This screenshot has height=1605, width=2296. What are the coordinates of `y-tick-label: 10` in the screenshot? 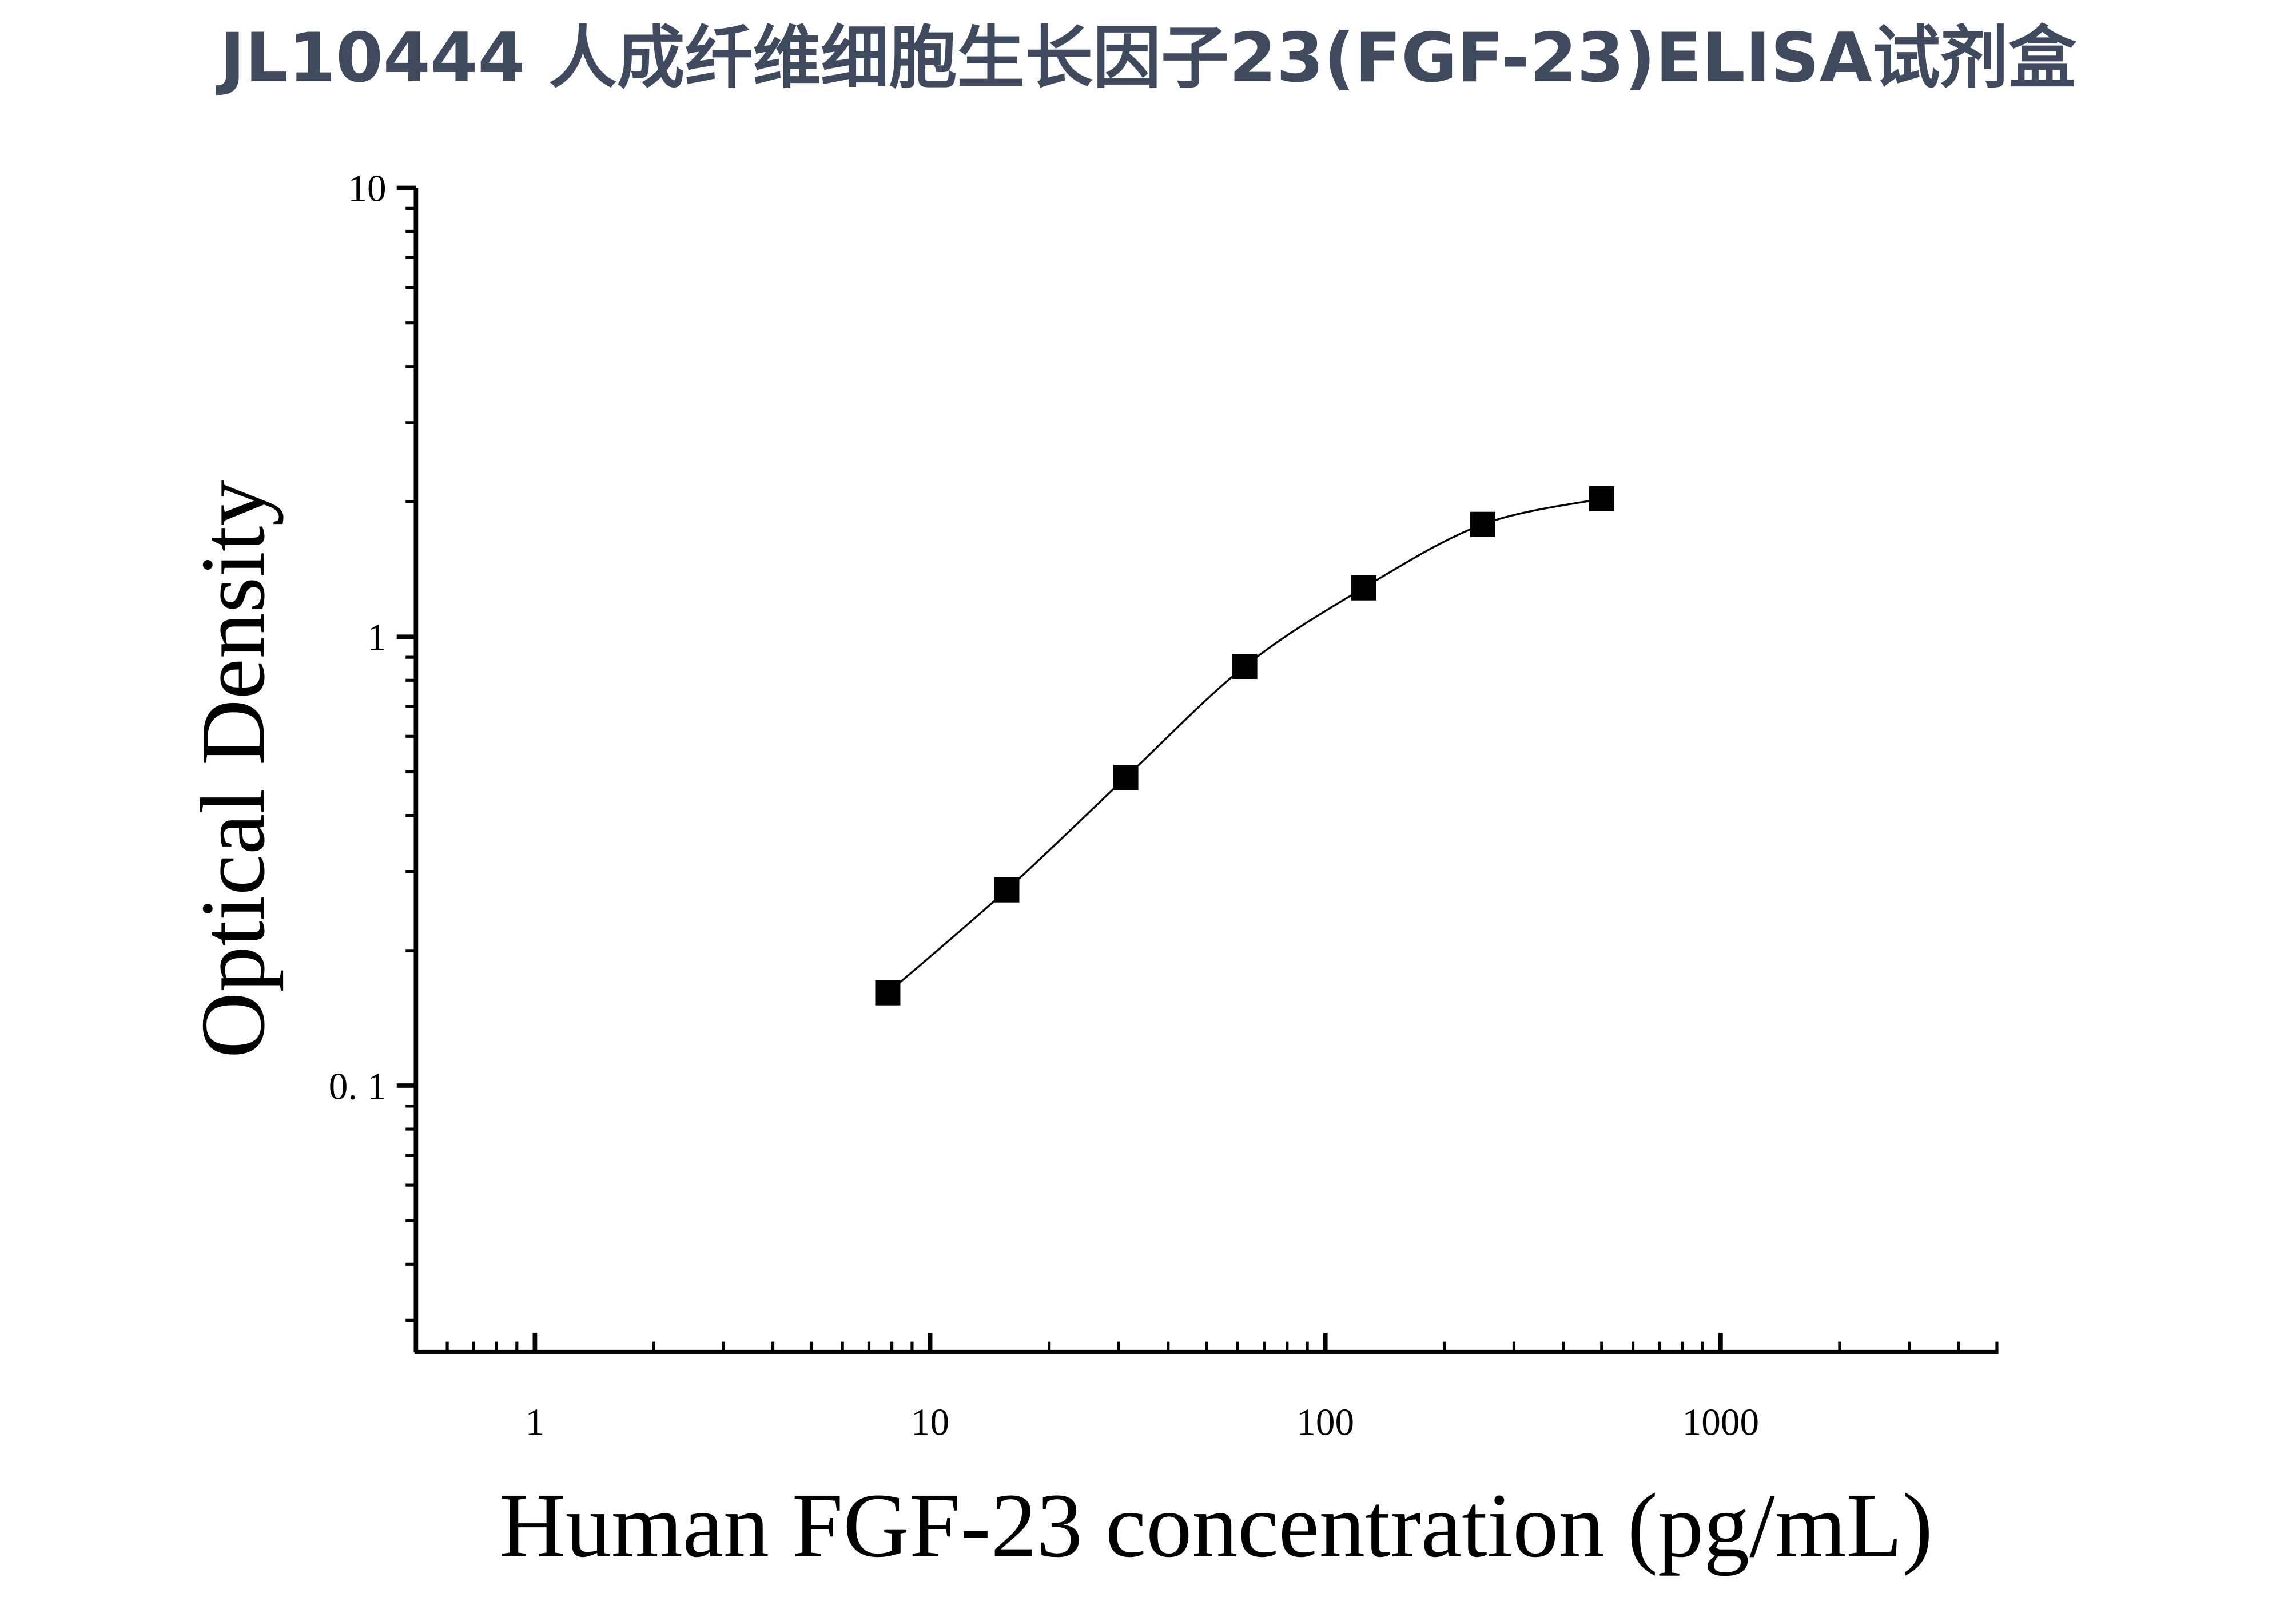 It's located at (367, 188).